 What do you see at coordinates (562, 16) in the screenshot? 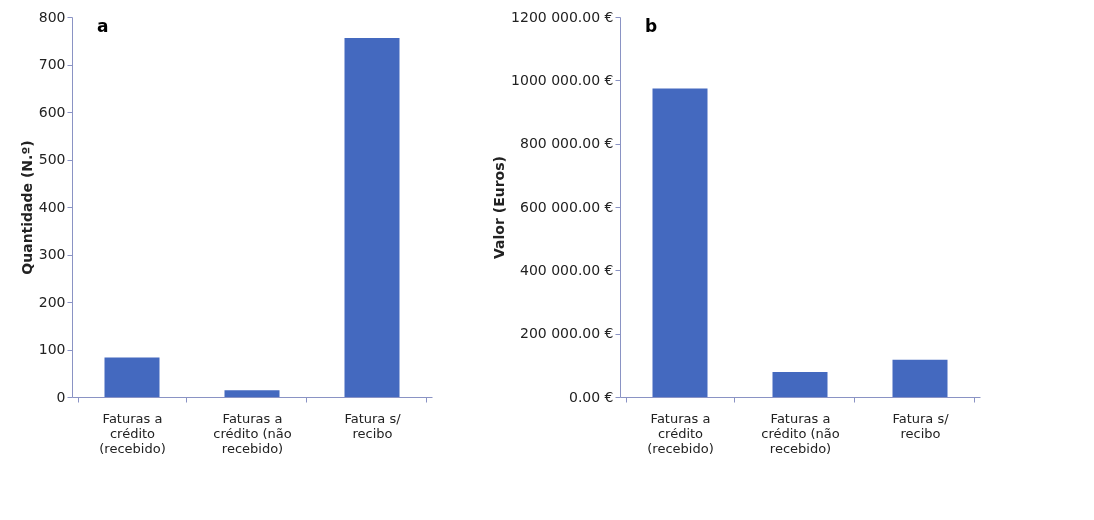
I see `y-tick-label: 1200 000.00 €` at bounding box center [562, 16].